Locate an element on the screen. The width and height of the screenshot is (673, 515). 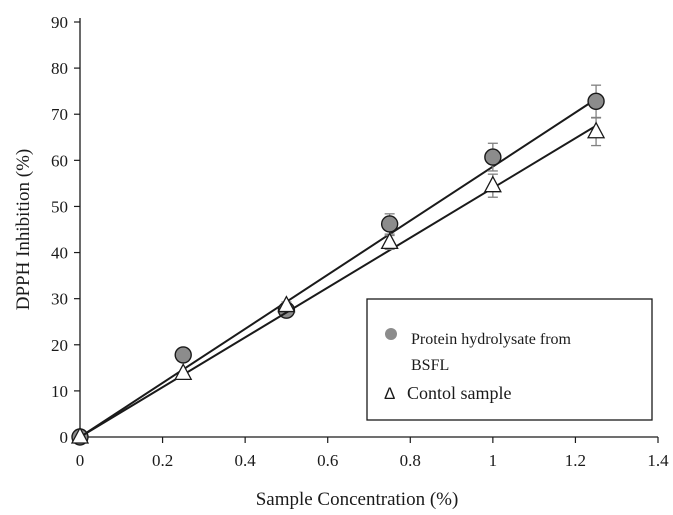
y-tick-label: 0 is located at coordinates (64, 437).